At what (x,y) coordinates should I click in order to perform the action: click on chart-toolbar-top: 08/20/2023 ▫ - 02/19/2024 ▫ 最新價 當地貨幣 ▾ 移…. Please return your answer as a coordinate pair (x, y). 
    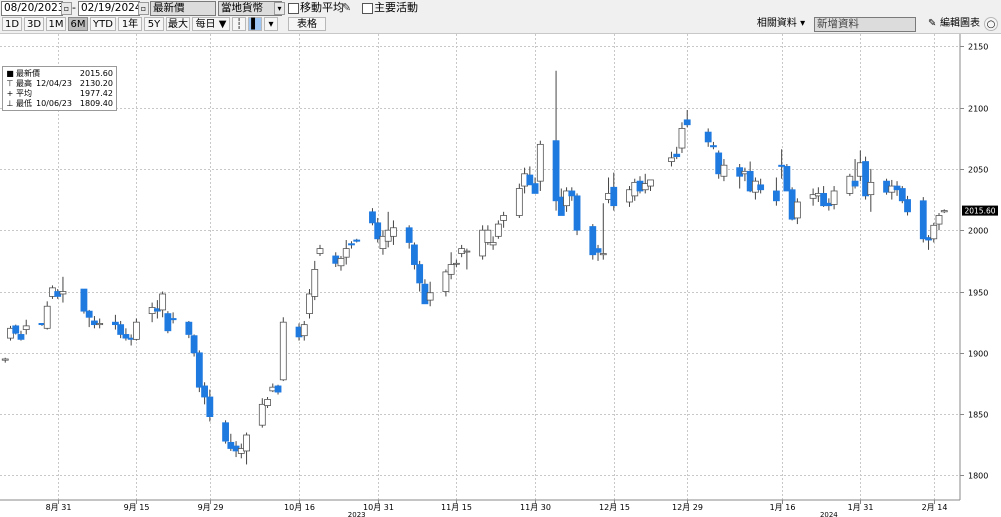
    Looking at the image, I should click on (500, 8).